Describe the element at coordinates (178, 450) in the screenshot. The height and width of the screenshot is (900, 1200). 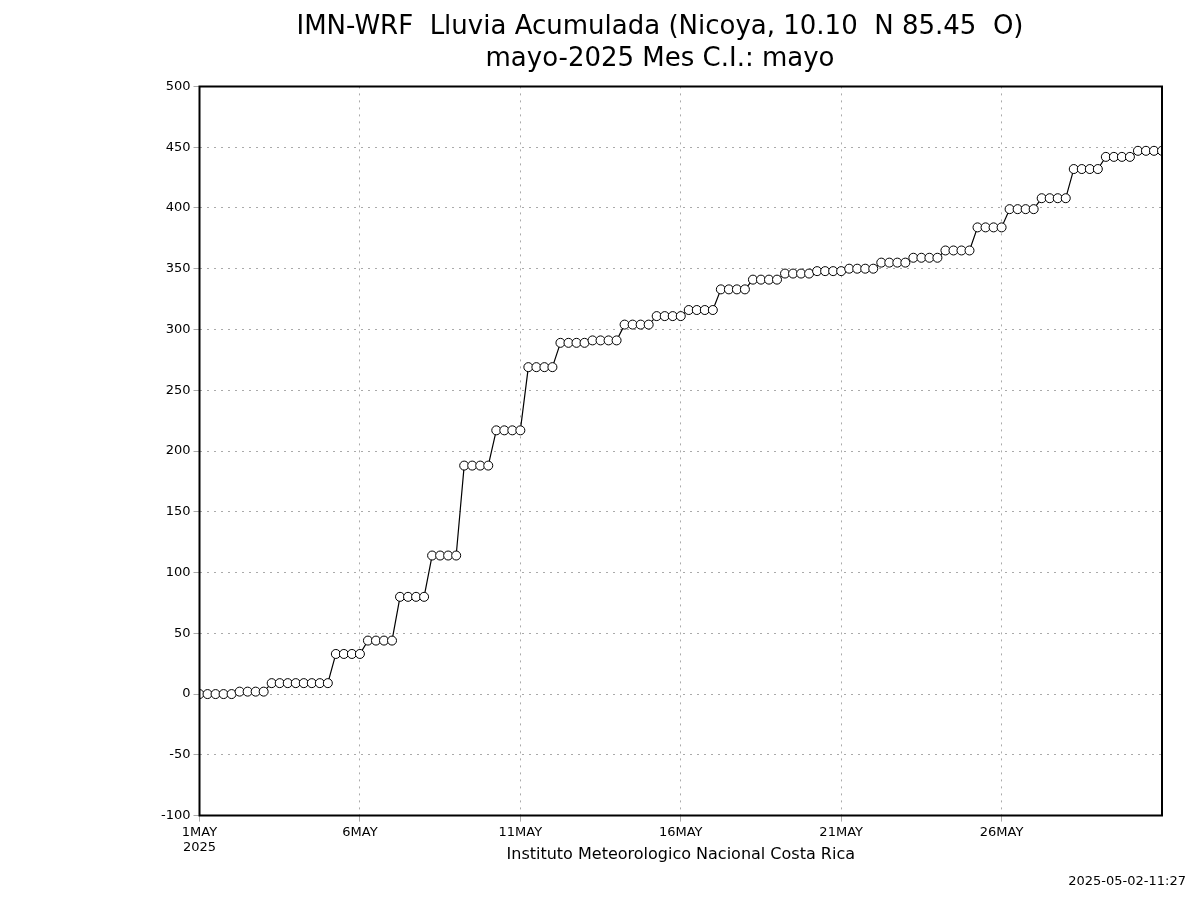
I see `y-tick-label: 200` at that location.